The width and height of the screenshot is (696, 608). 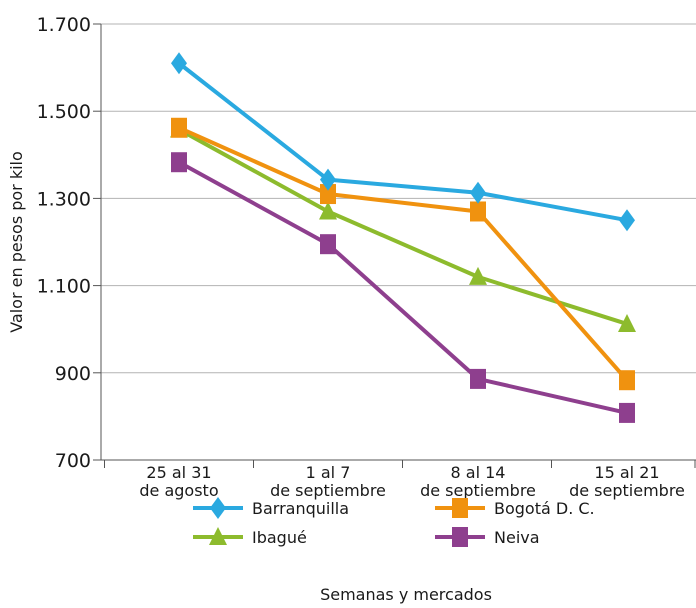 I want to click on legend-item: Neiva, so click(x=487, y=537).